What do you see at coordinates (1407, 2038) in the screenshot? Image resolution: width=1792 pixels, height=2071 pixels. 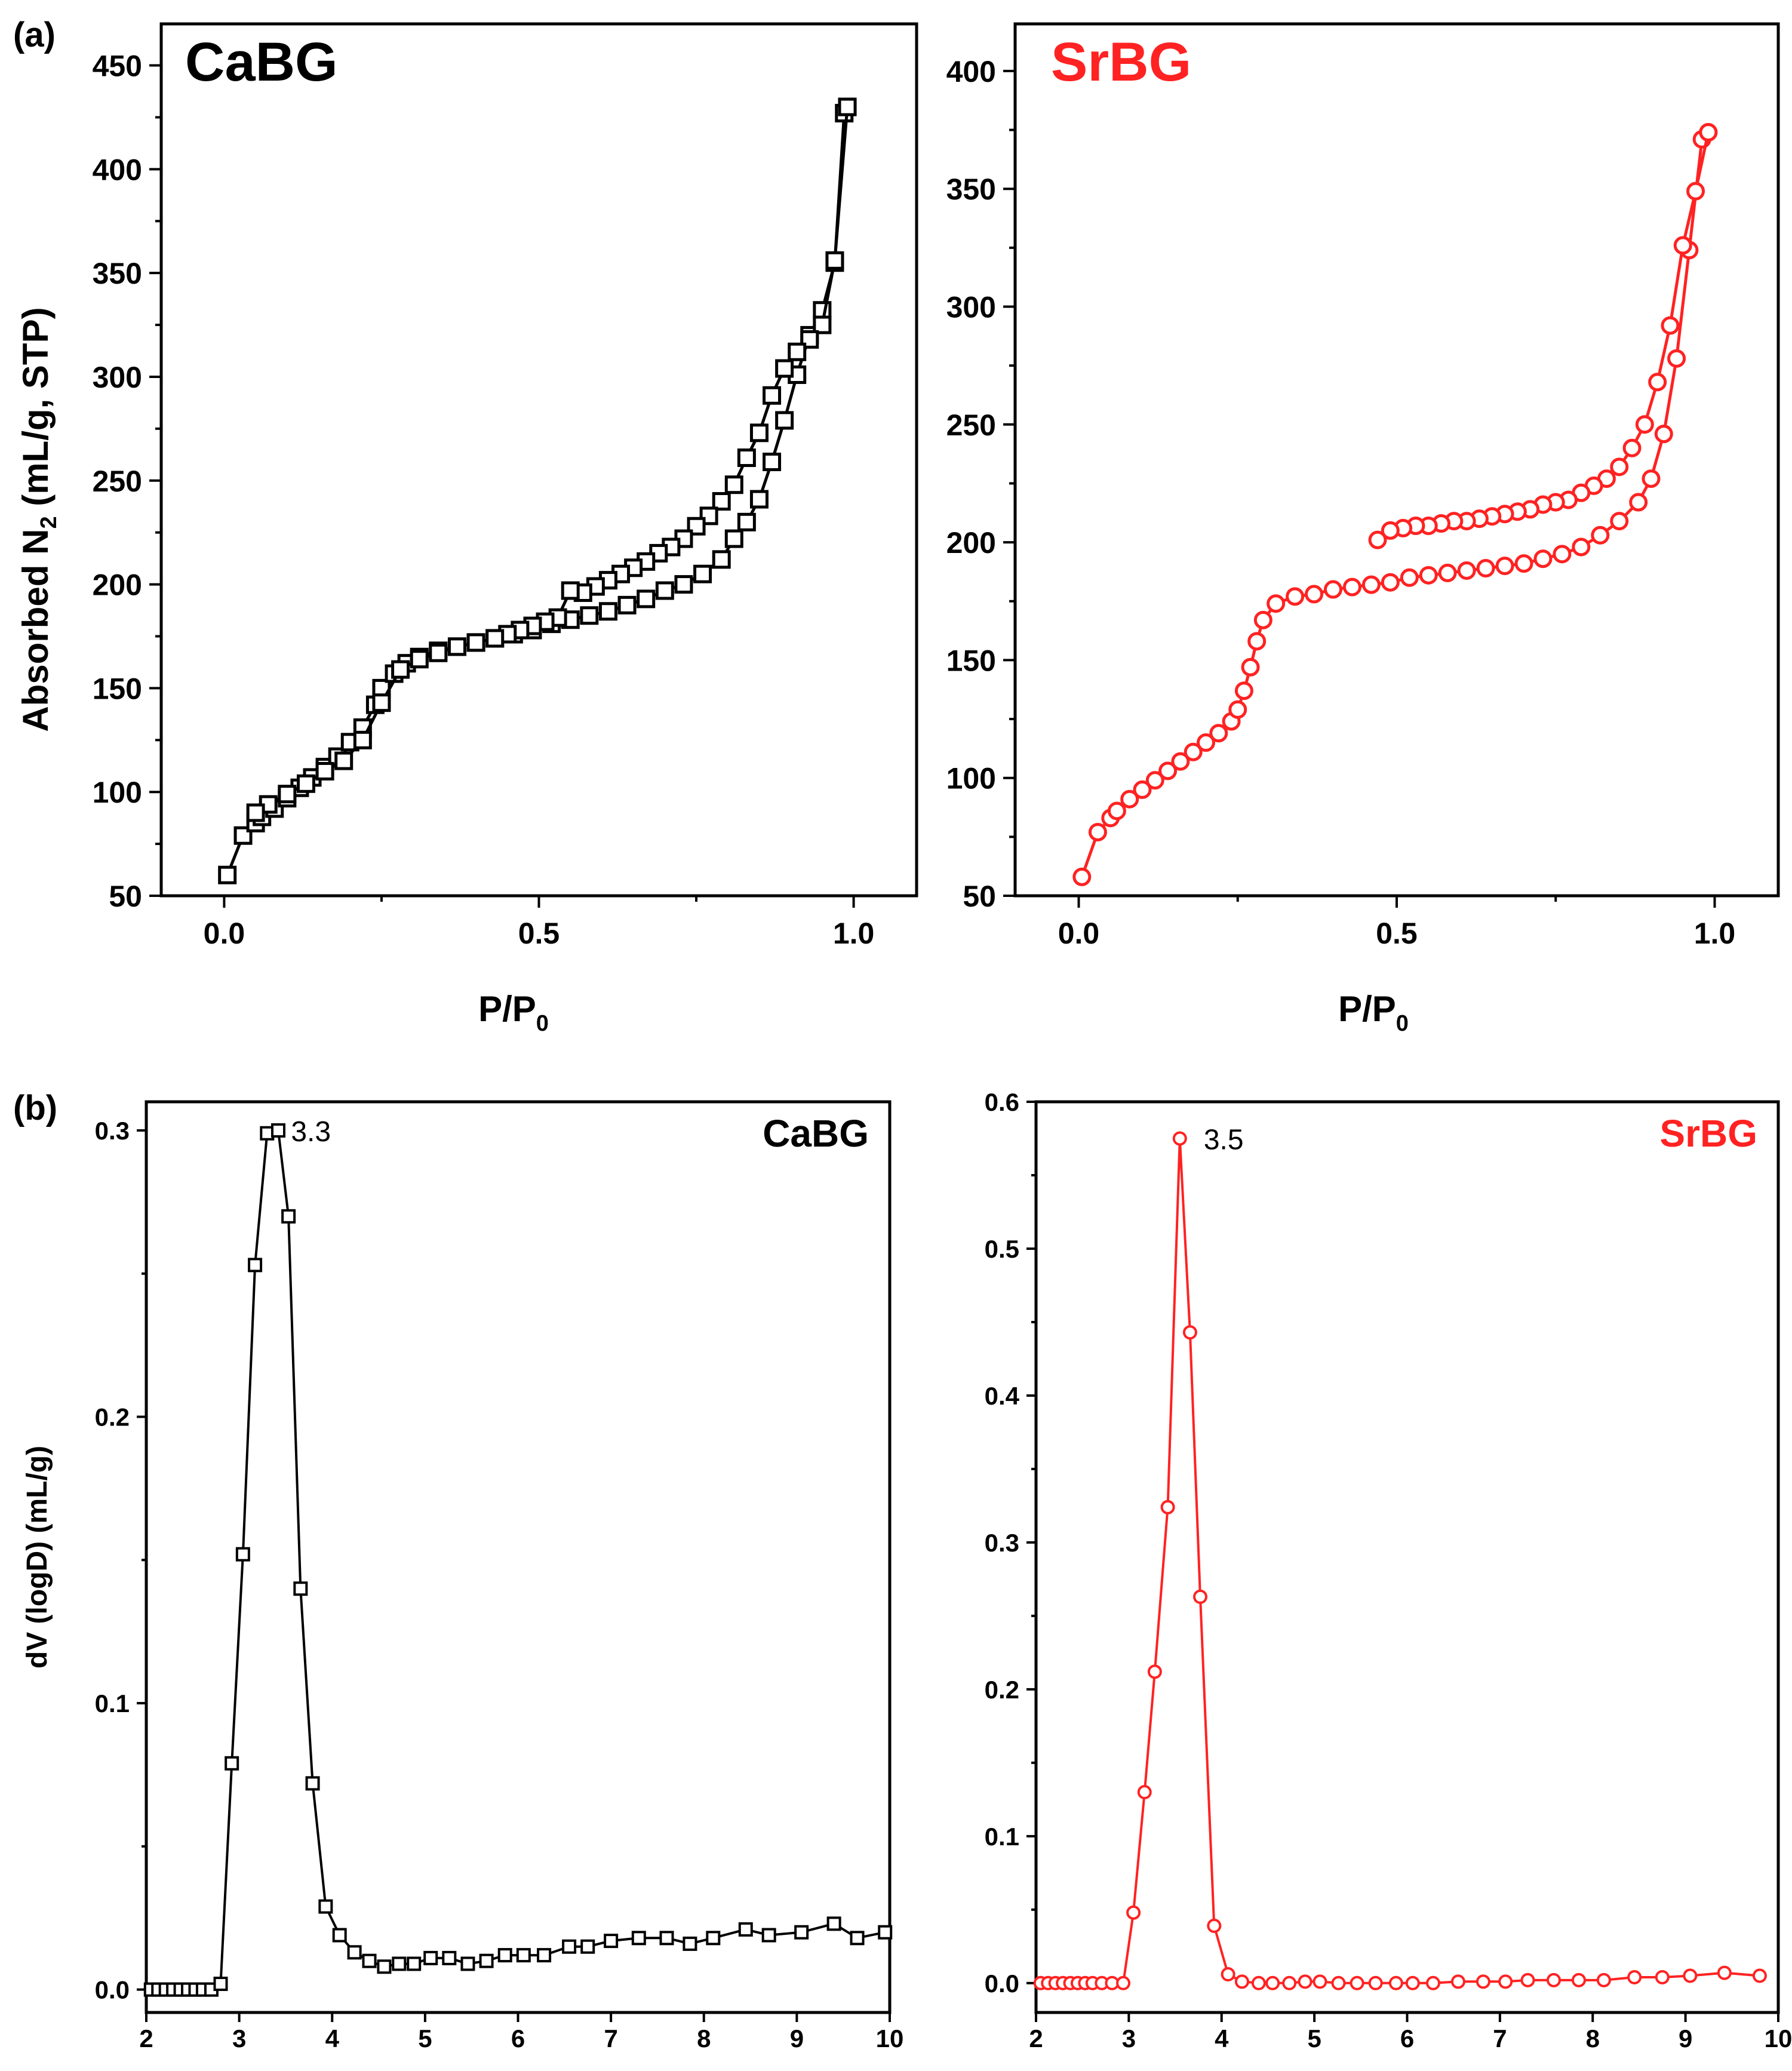 I see `x-tick-label: 6` at bounding box center [1407, 2038].